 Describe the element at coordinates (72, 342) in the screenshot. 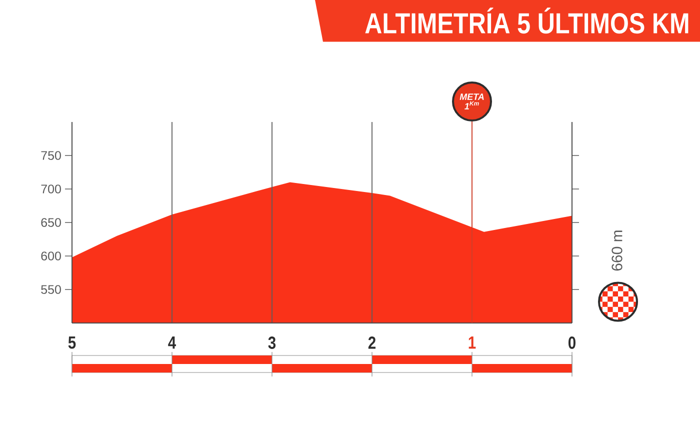

I see `x-tick-label: 5` at that location.